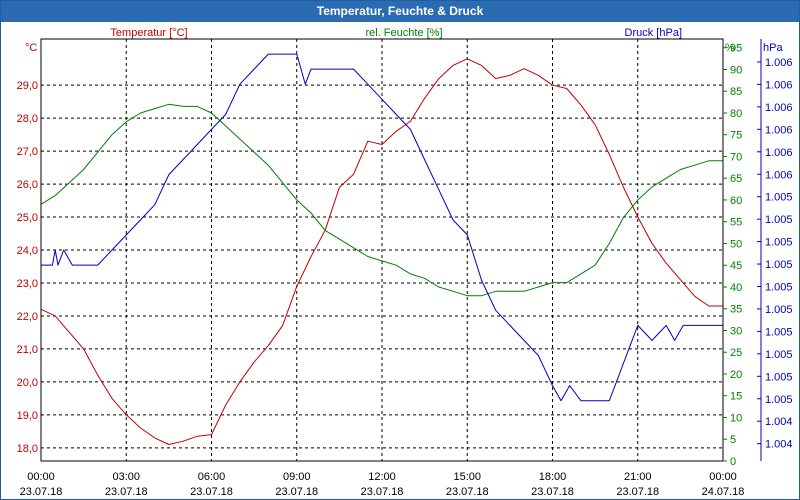  I want to click on tick-label-right1: 20, so click(736, 375).